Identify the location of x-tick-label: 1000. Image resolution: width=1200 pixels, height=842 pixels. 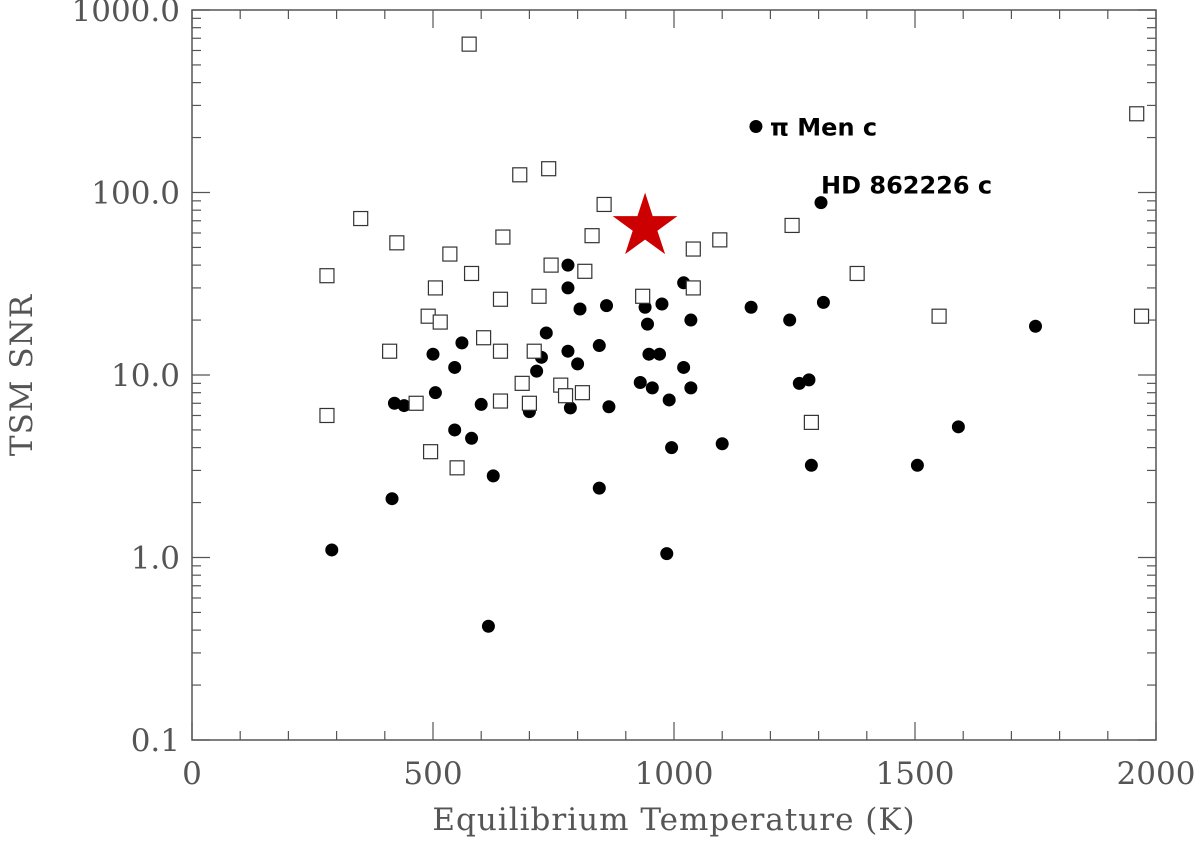
(674, 774).